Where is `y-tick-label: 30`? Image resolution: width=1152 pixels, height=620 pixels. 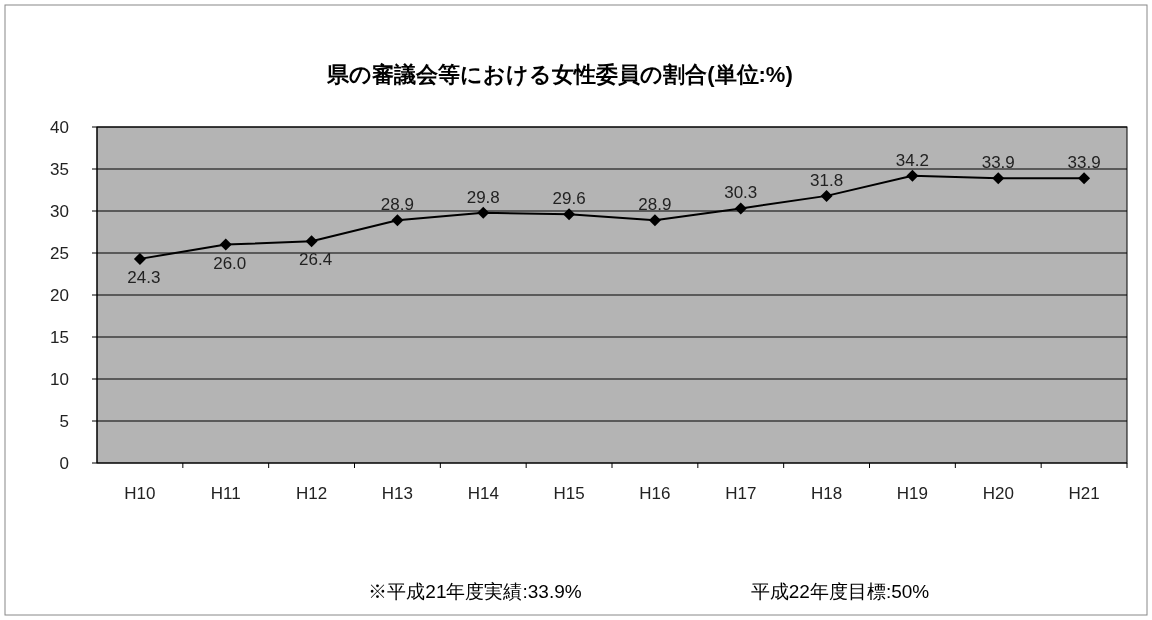
y-tick-label: 30 is located at coordinates (59, 211).